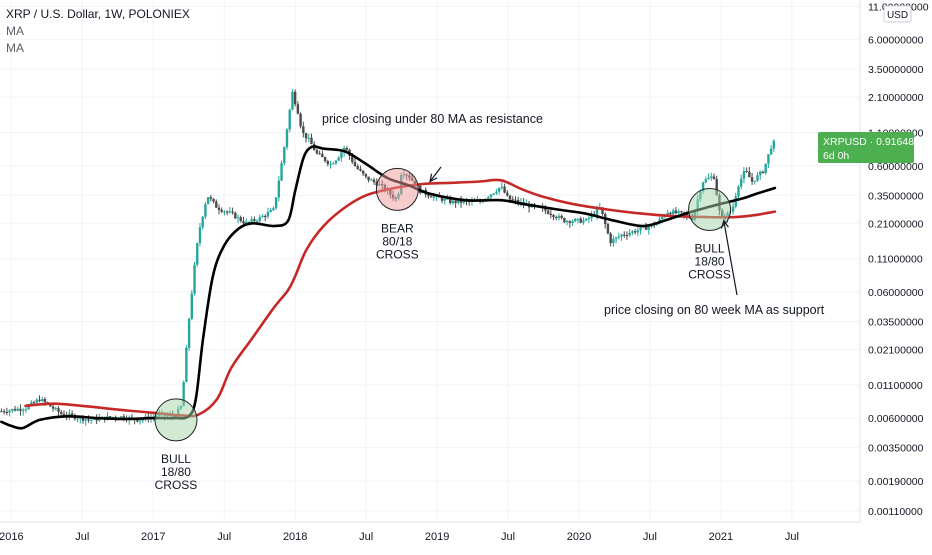  What do you see at coordinates (725, 224) in the screenshot?
I see `arrow-head` at bounding box center [725, 224].